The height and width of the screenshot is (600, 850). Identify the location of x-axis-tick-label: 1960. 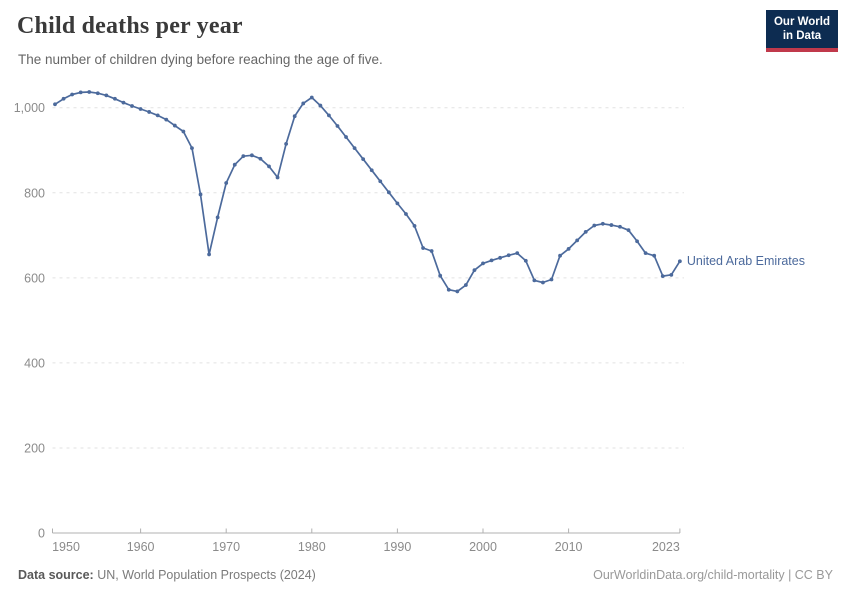
(141, 547).